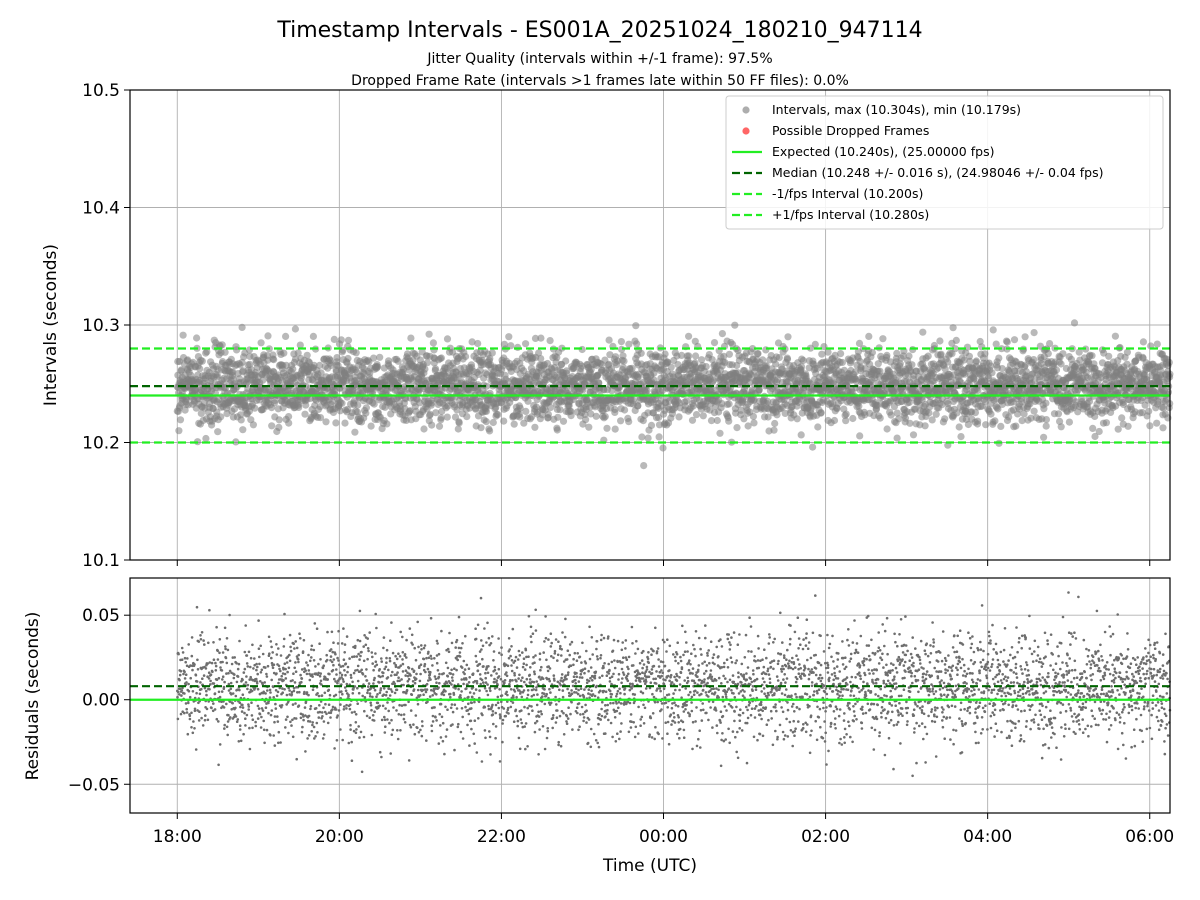  I want to click on intervals-y-tick-label: 10.1, so click(101, 561).